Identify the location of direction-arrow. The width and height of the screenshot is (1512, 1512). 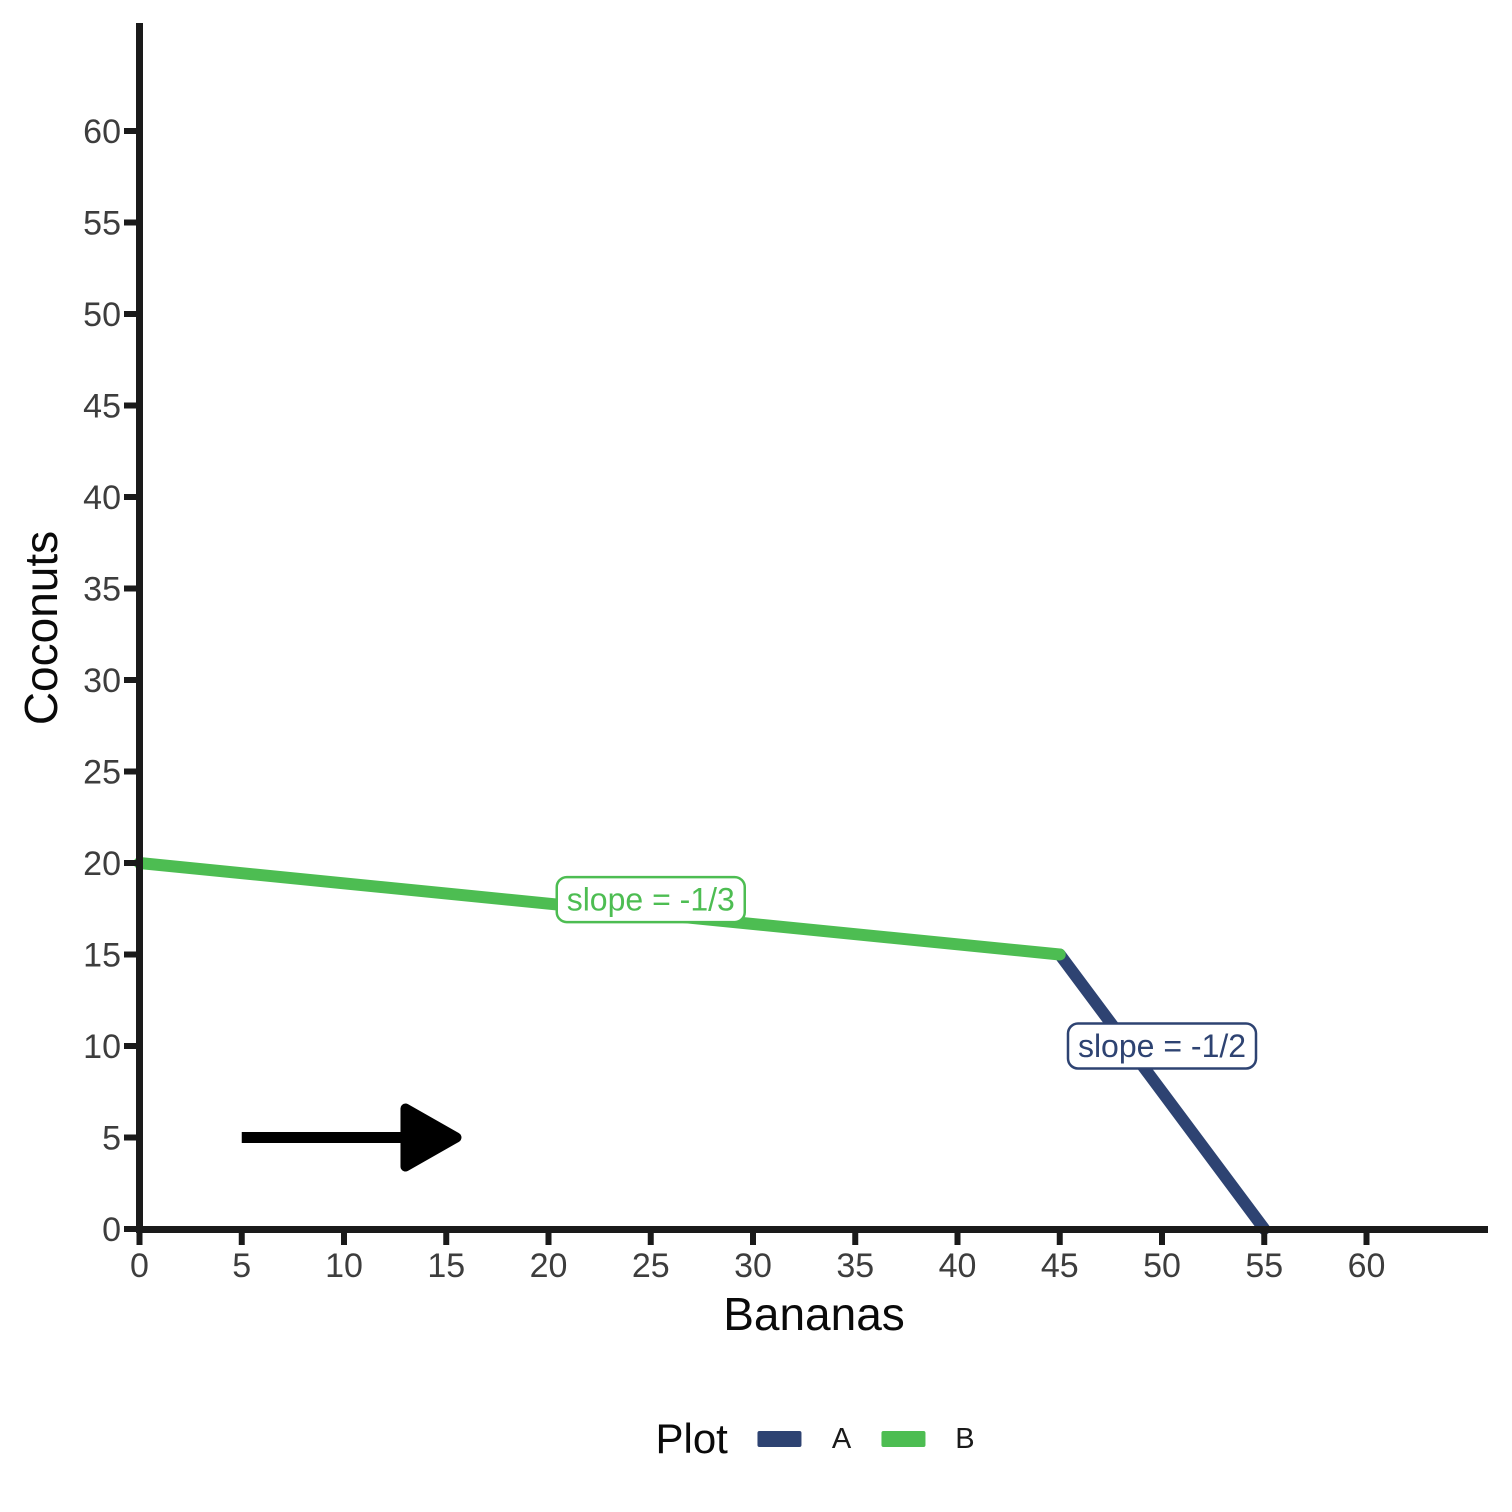
(351, 1137).